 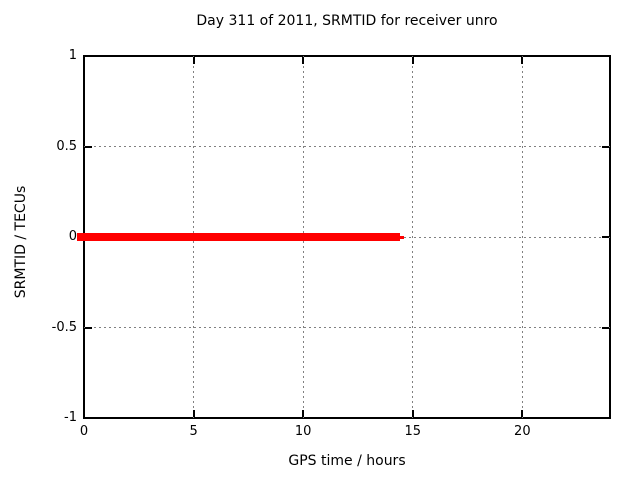 What do you see at coordinates (193, 431) in the screenshot?
I see `x-tick-label: 5` at bounding box center [193, 431].